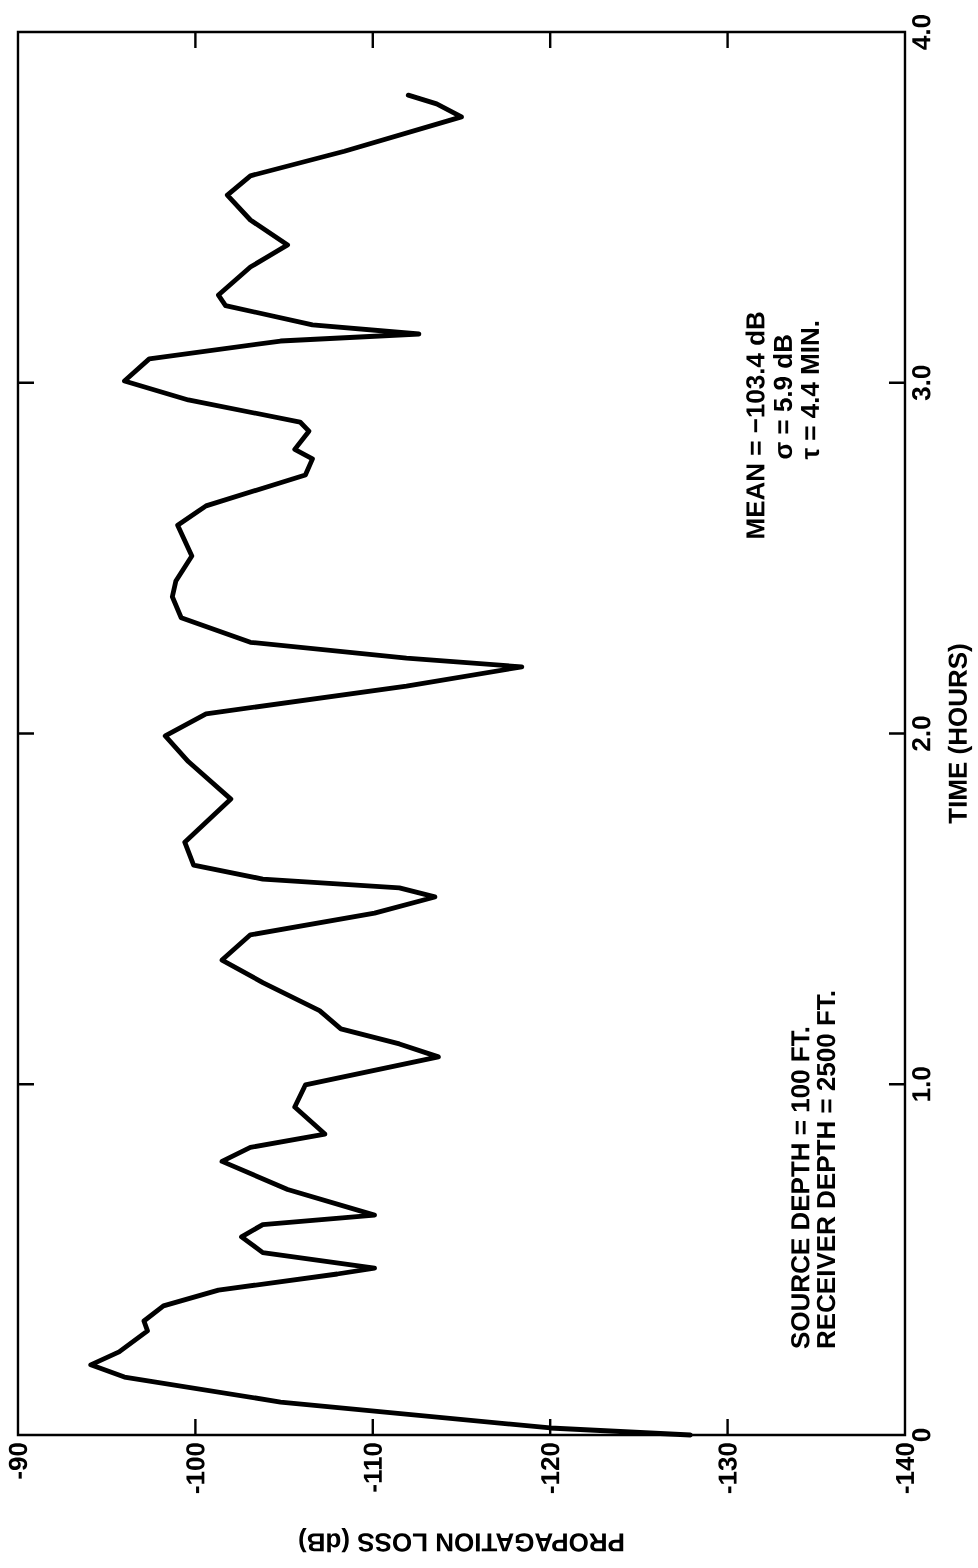 Image resolution: width=978 pixels, height=1568 pixels. What do you see at coordinates (921, 1084) in the screenshot?
I see `y-tick-label: 1.0` at bounding box center [921, 1084].